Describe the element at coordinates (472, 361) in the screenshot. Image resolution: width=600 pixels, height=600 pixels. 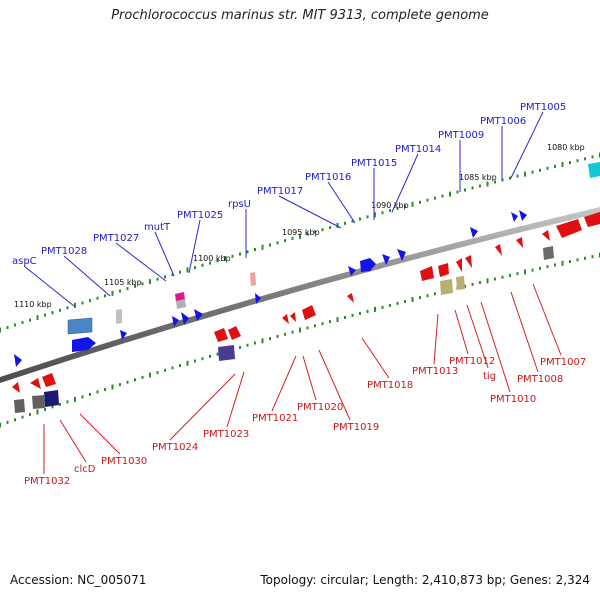
I see `gene-label-PMT1012: PMT1012` at that location.